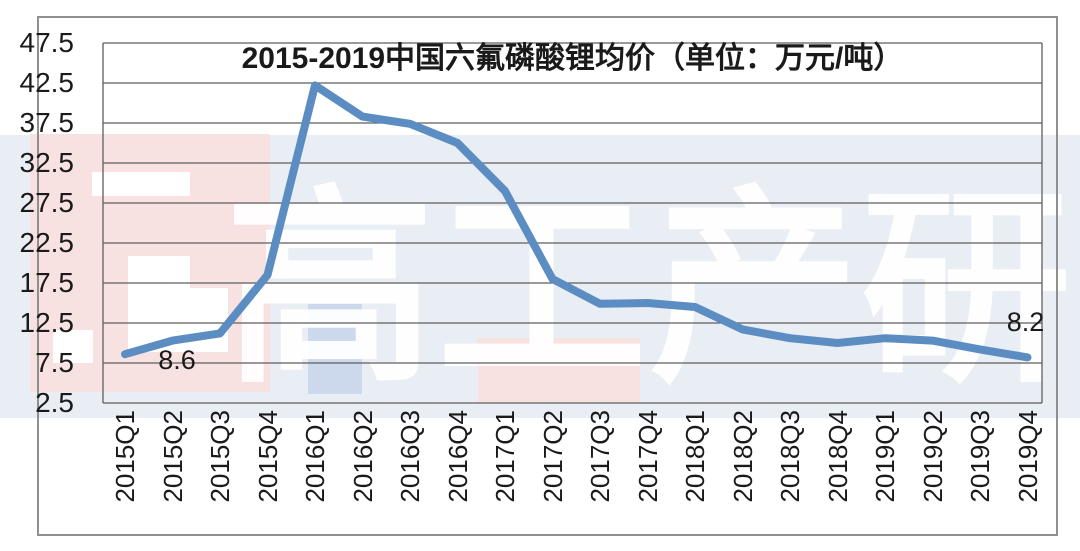 The width and height of the screenshot is (1080, 551). What do you see at coordinates (600, 456) in the screenshot?
I see `x-tick-label: 2017Q3` at bounding box center [600, 456].